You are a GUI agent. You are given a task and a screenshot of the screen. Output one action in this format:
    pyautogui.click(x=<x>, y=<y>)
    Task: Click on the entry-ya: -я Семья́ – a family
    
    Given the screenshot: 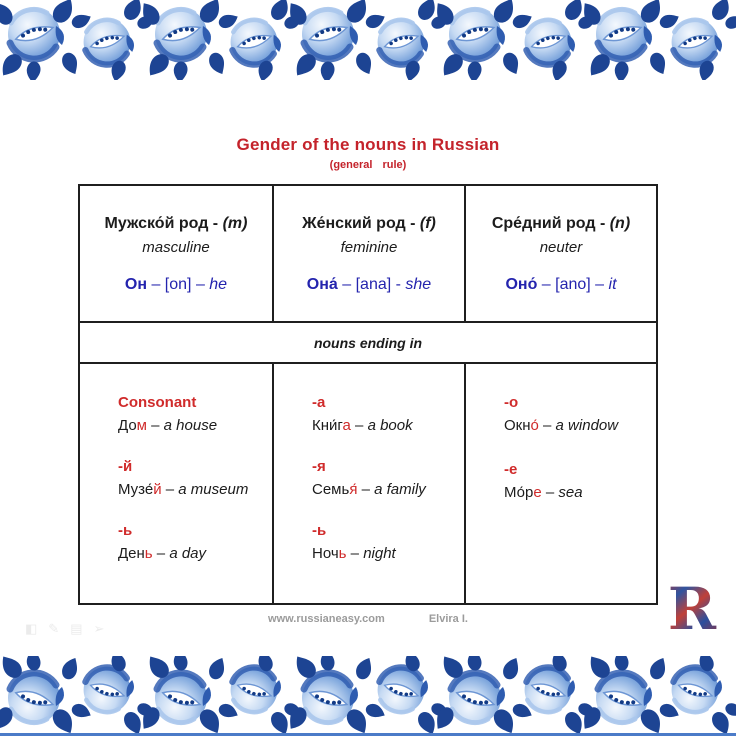 What is the action you would take?
    pyautogui.click(x=383, y=478)
    